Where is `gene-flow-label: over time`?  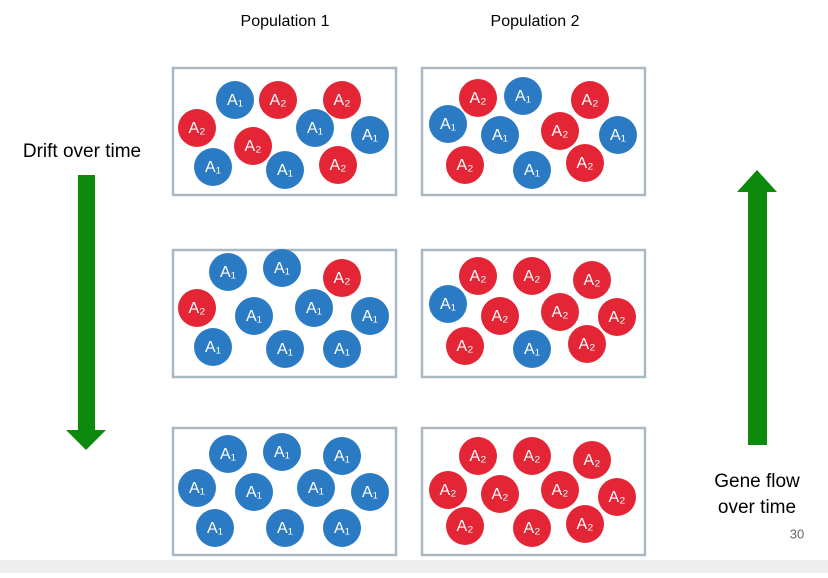 gene-flow-label: over time is located at coordinates (757, 507).